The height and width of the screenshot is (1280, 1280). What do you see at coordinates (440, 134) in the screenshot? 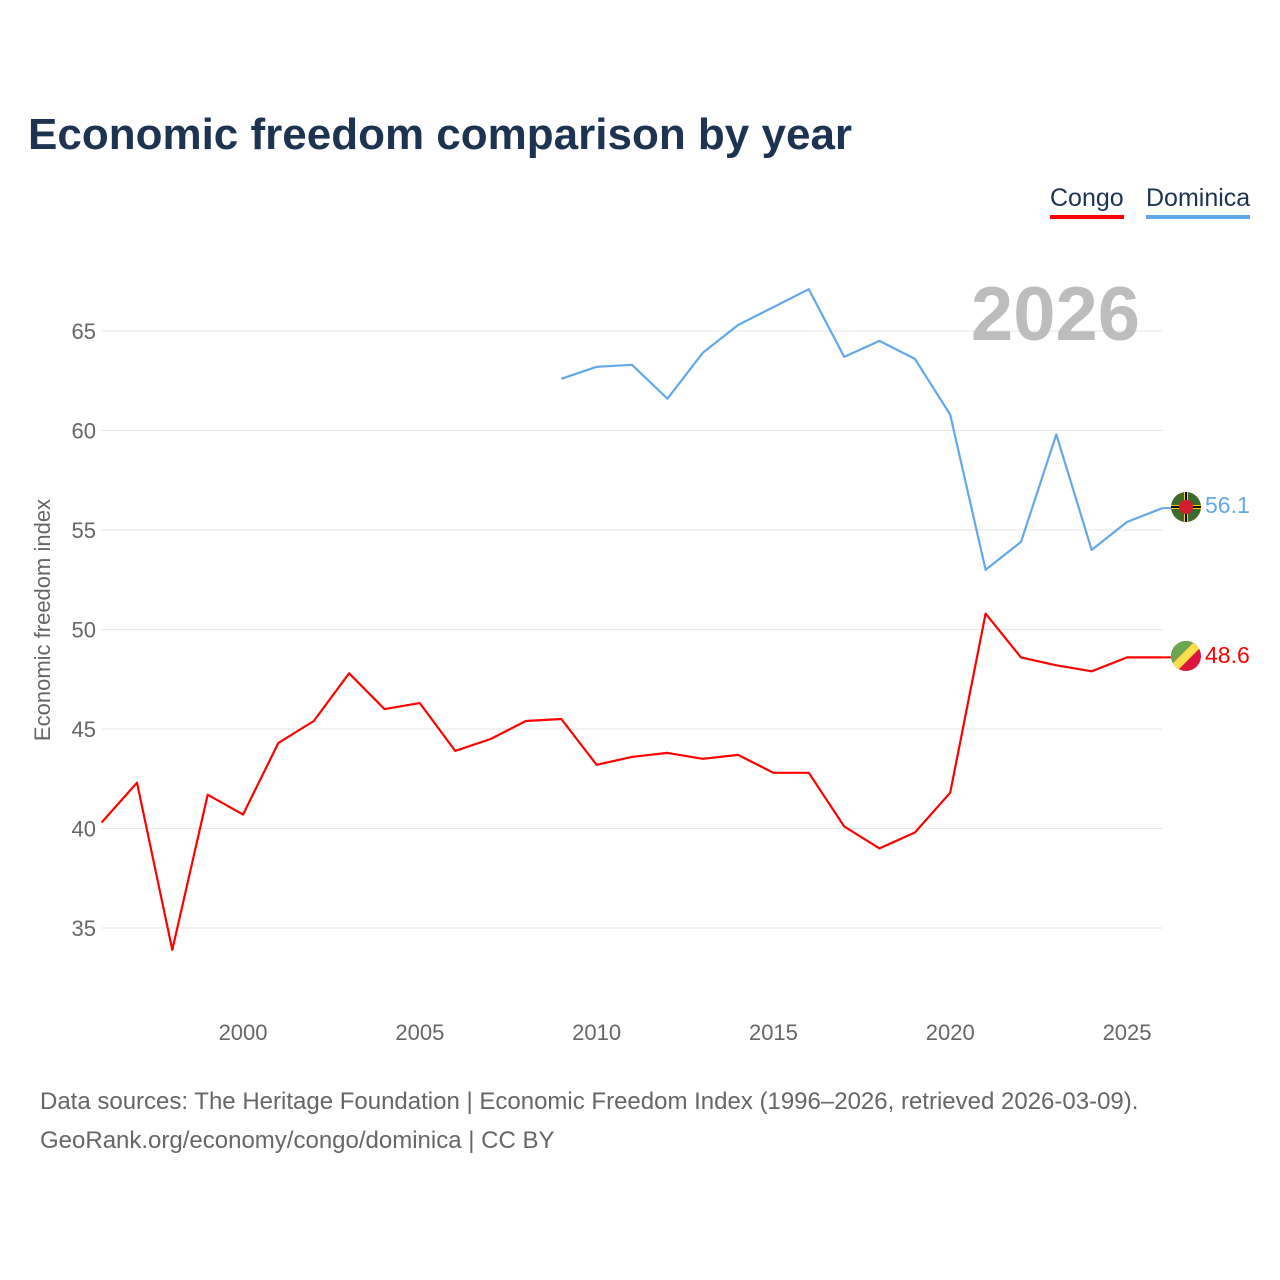
I see `chart-title: Economic freedom comparison by year` at bounding box center [440, 134].